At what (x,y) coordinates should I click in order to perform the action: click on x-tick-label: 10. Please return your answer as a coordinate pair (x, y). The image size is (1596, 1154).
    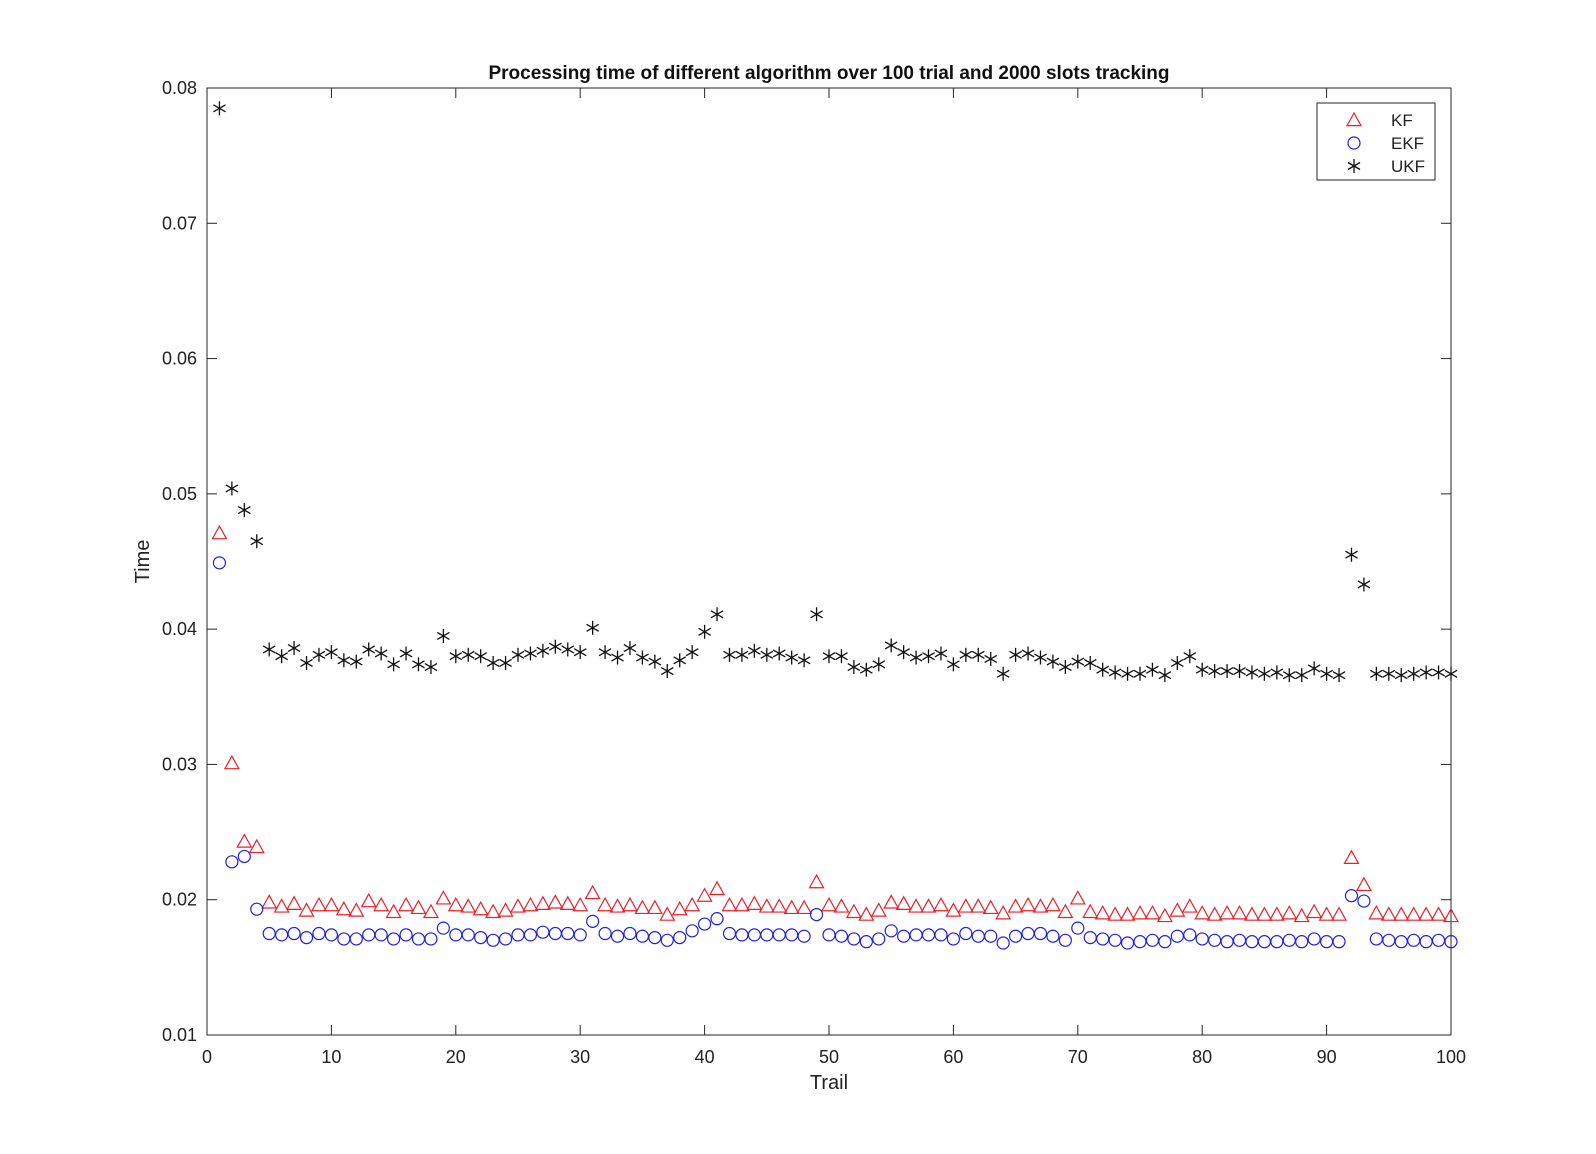
    Looking at the image, I should click on (331, 1057).